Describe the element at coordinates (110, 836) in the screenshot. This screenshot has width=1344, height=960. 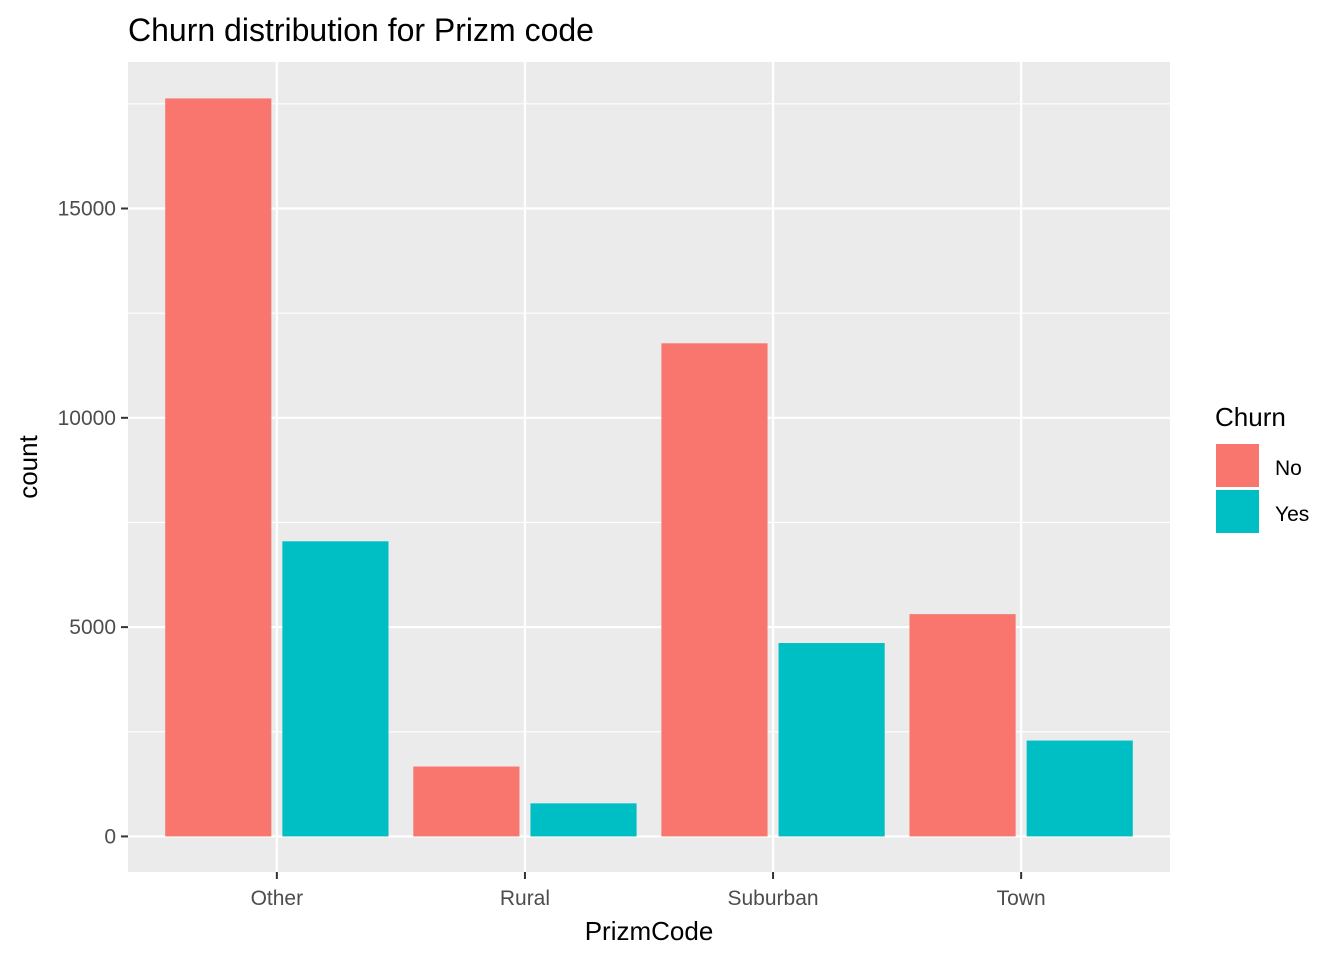
I see `y-tick-label-0: 0` at that location.